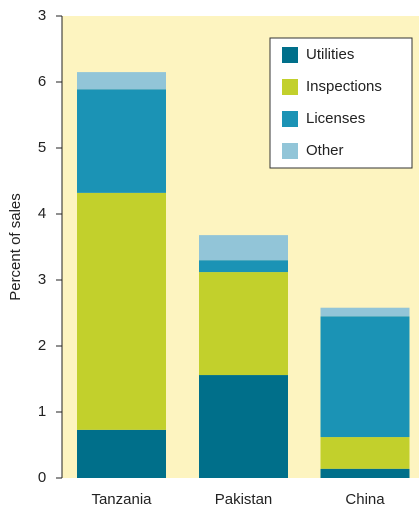 The width and height of the screenshot is (419, 515). I want to click on x-tick-label: Tanzania, so click(121, 499).